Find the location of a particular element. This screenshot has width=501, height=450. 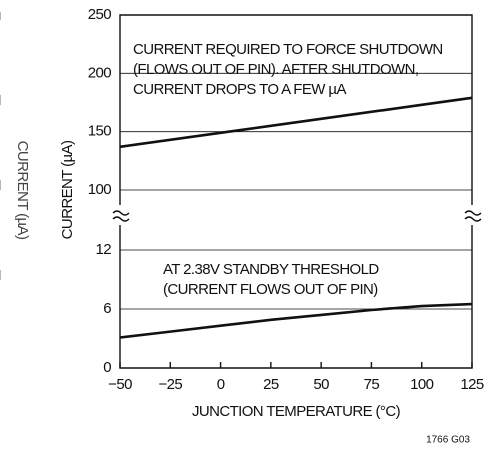

x-axis-label: JUNCTION TEMPERATURE (°C) is located at coordinates (296, 411).